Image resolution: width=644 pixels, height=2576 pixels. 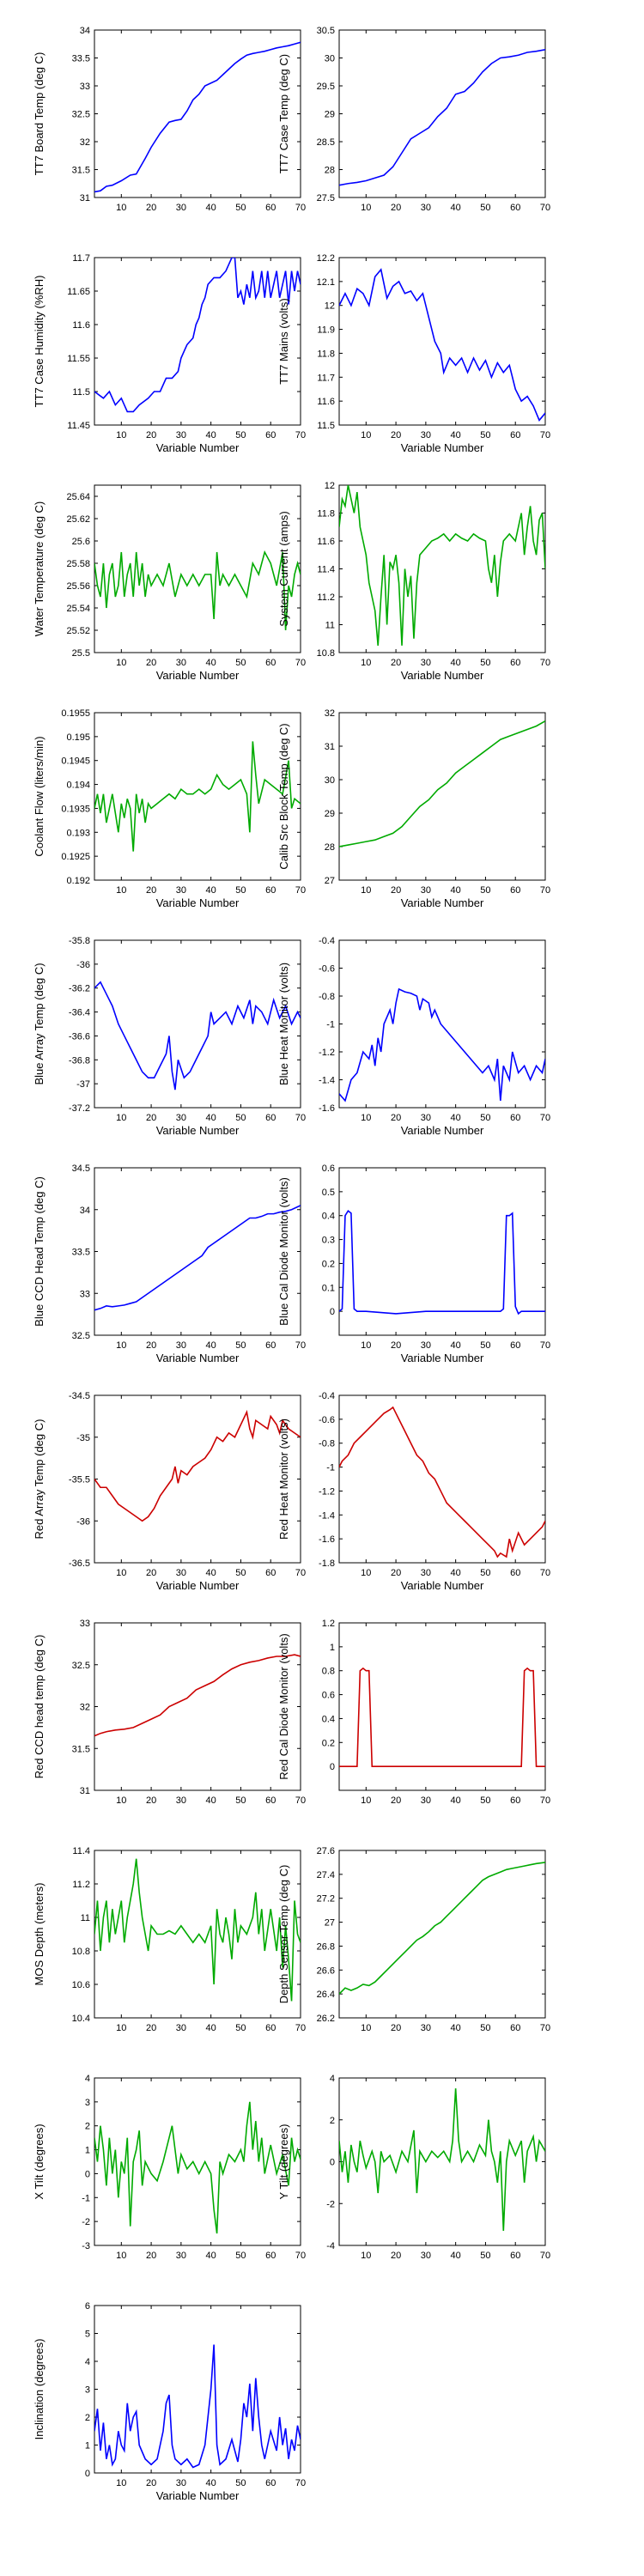 I want to click on y-tick-label: 11.45, so click(x=78, y=426).